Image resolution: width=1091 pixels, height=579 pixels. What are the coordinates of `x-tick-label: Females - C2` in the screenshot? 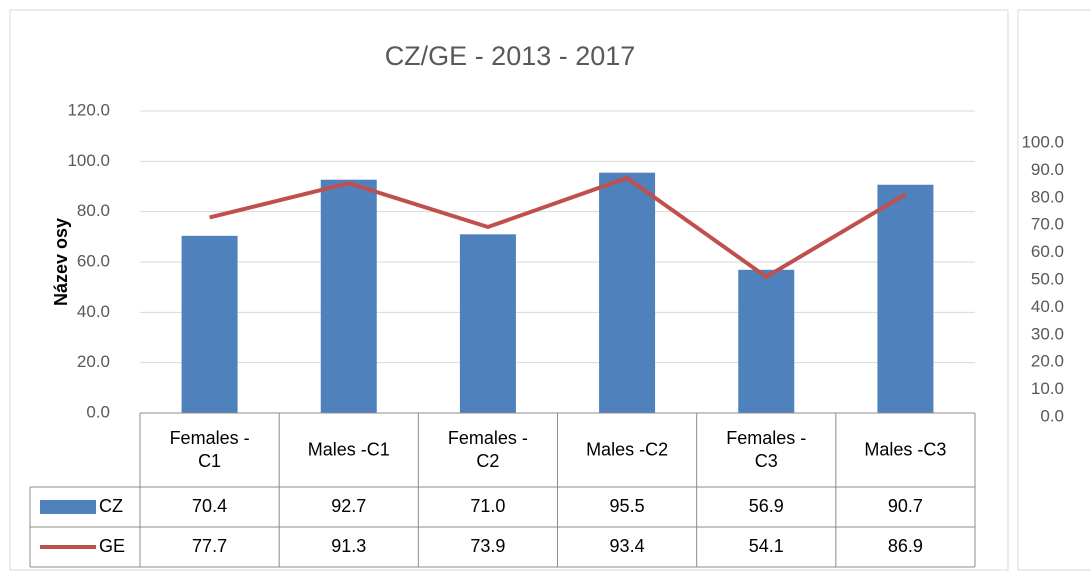 It's located at (487, 449).